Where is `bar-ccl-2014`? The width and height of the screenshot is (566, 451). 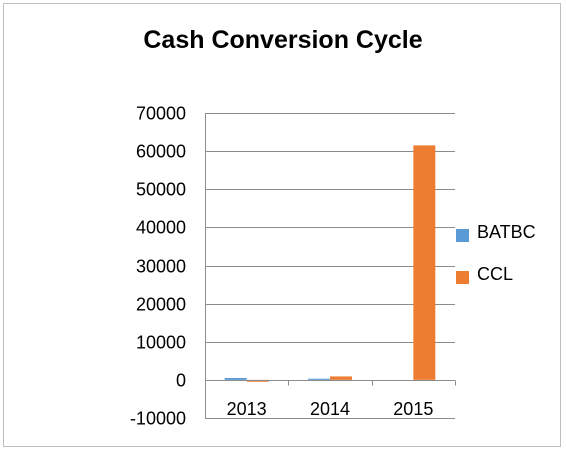
bar-ccl-2014 is located at coordinates (341, 378).